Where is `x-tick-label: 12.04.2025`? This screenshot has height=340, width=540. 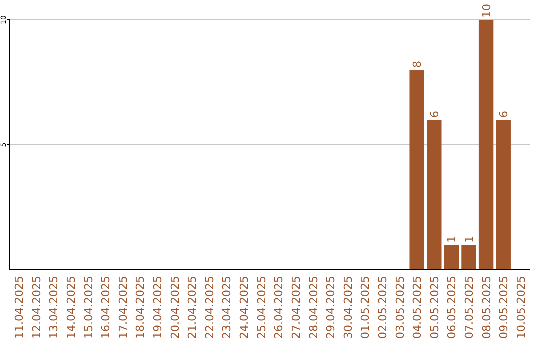
x-tick-label: 12.04.2025 is located at coordinates (37, 307).